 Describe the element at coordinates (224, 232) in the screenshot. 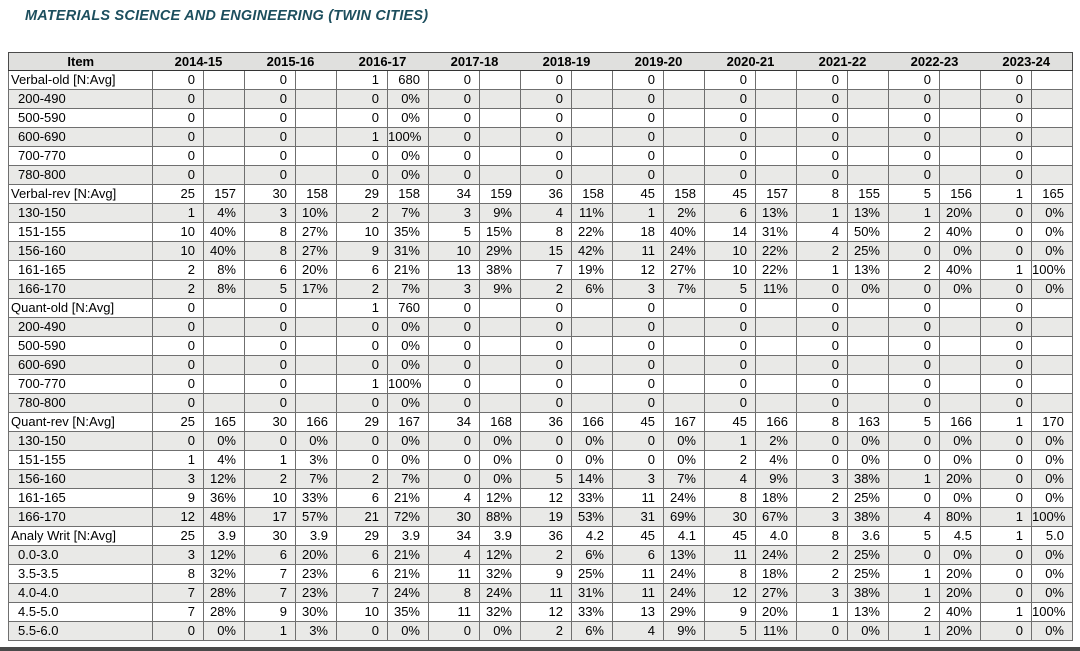

I see `cell-avg-or-percent: 40%` at that location.